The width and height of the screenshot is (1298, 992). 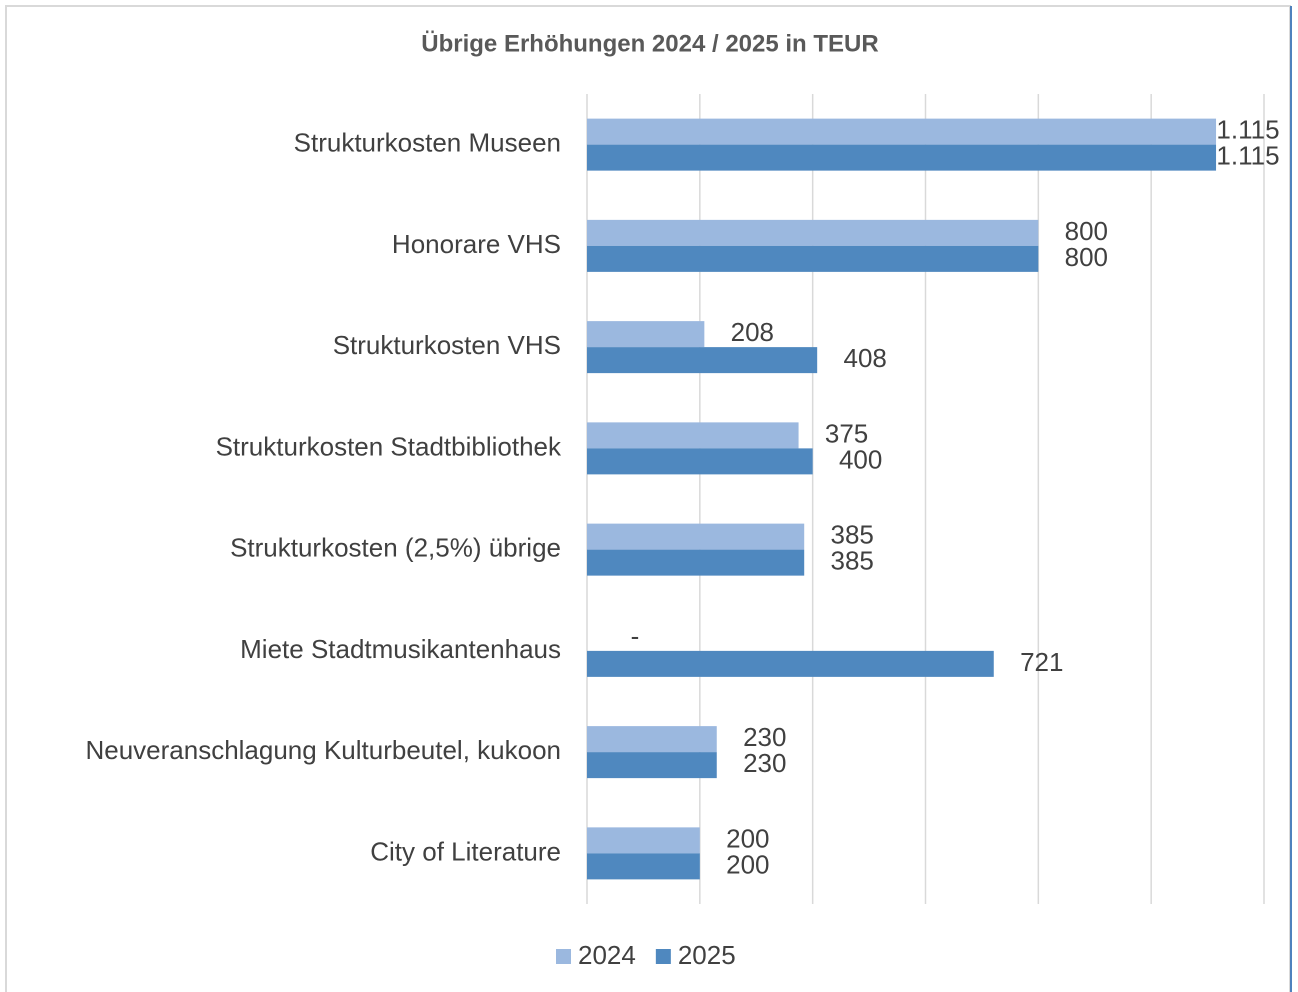 What do you see at coordinates (1041, 662) in the screenshot?
I see `value-label: 721` at bounding box center [1041, 662].